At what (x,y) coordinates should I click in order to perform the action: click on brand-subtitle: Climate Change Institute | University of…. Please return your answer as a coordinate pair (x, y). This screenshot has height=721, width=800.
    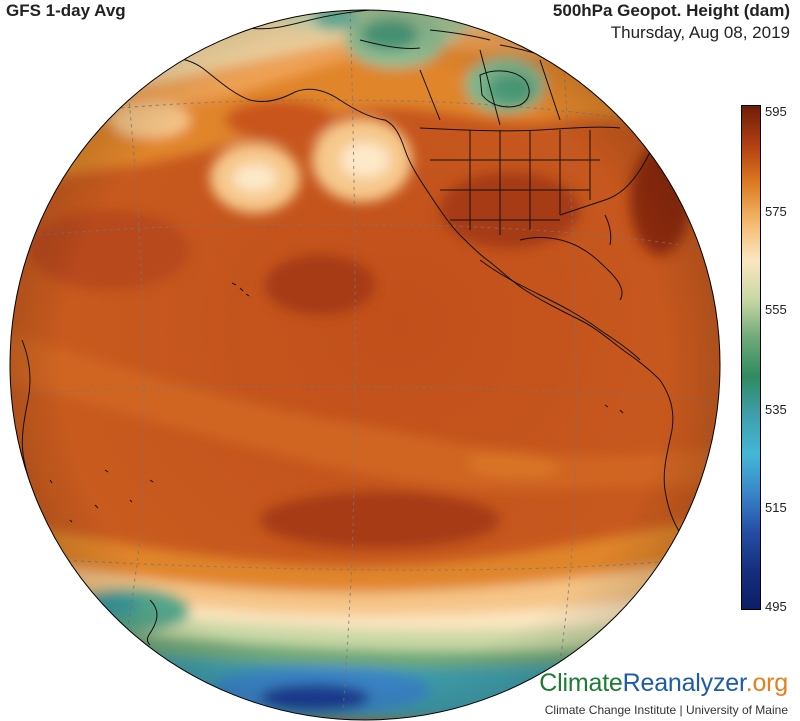
    Looking at the image, I should click on (666, 710).